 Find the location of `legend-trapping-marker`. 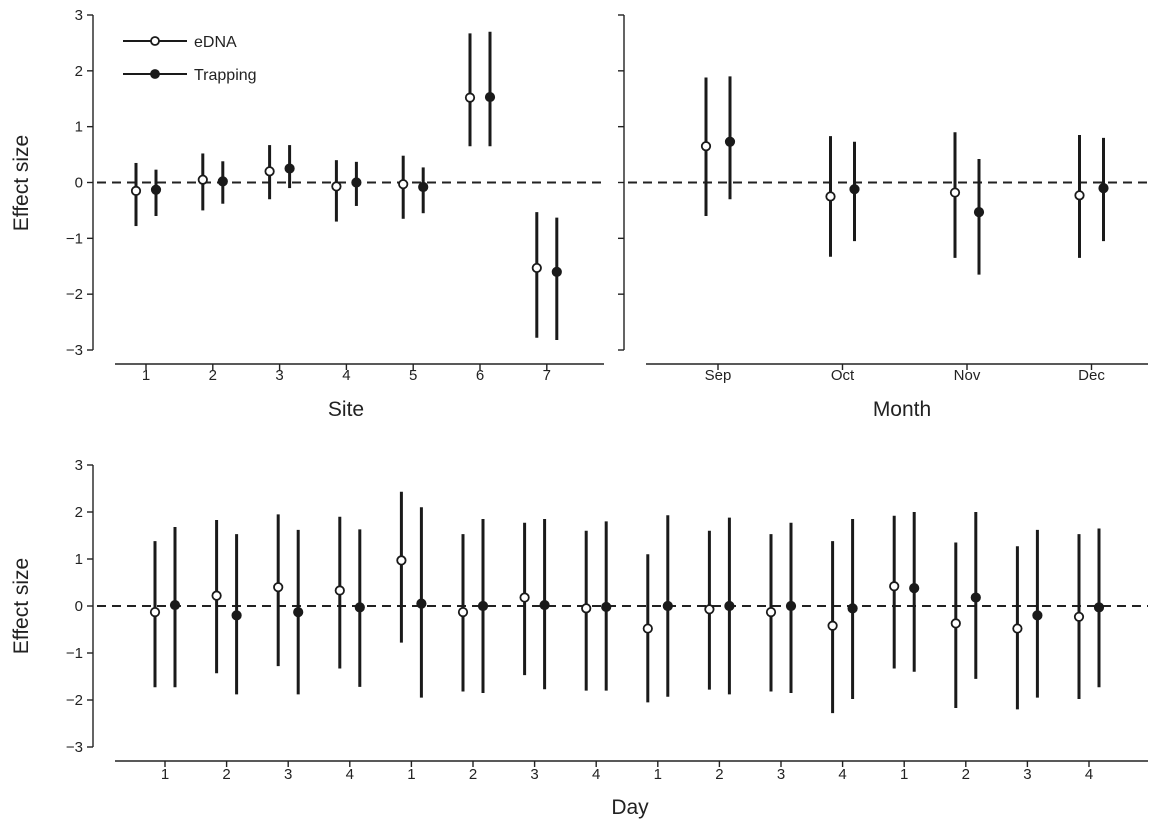

legend-trapping-marker is located at coordinates (155, 74).